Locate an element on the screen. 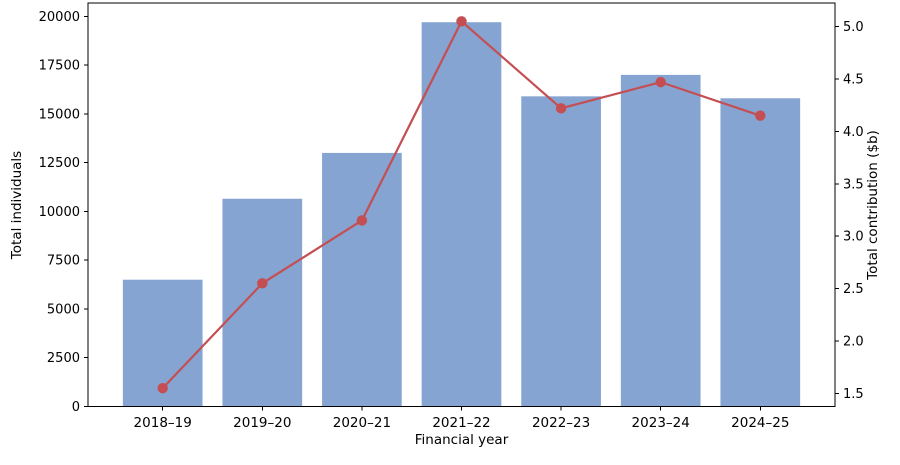 The image size is (900, 465). bar-2020–21 is located at coordinates (362, 279).